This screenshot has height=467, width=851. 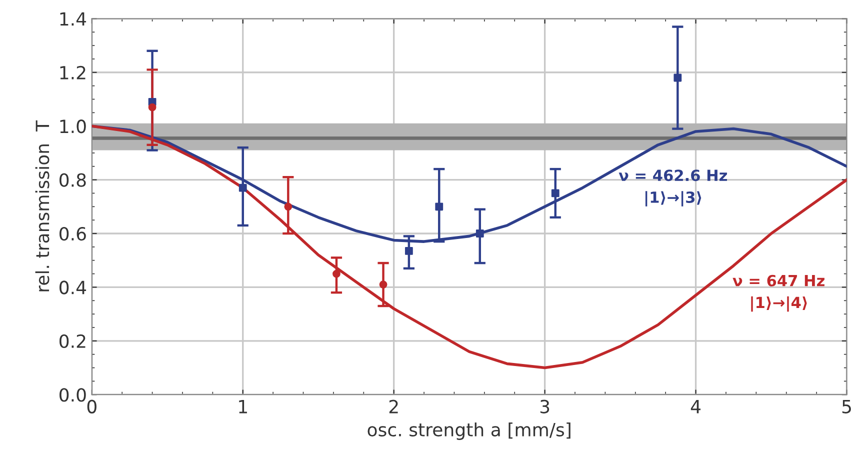 I want to click on y-tick-label: 0.4, so click(x=73, y=287).